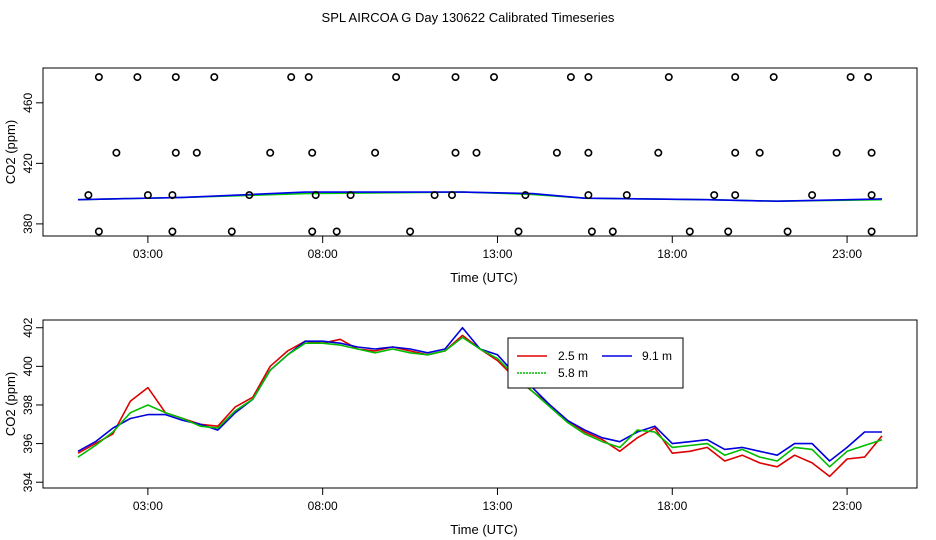  Describe the element at coordinates (28, 366) in the screenshot. I see `bot-y-tick-label: 400` at that location.